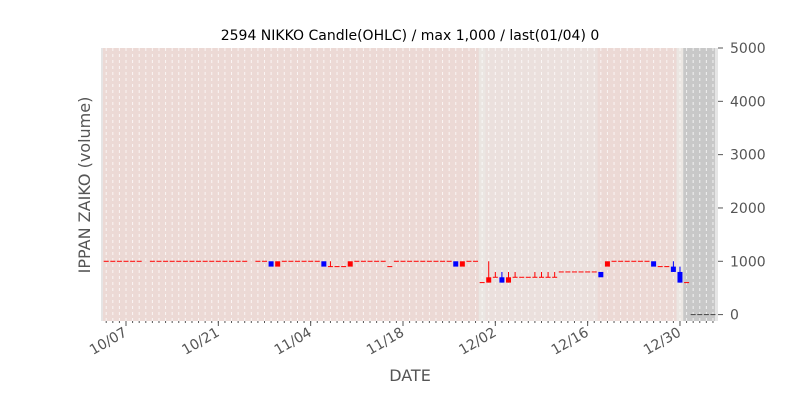 The height and width of the screenshot is (400, 800). Describe the element at coordinates (748, 49) in the screenshot. I see `y-tick-label: 5000` at that location.